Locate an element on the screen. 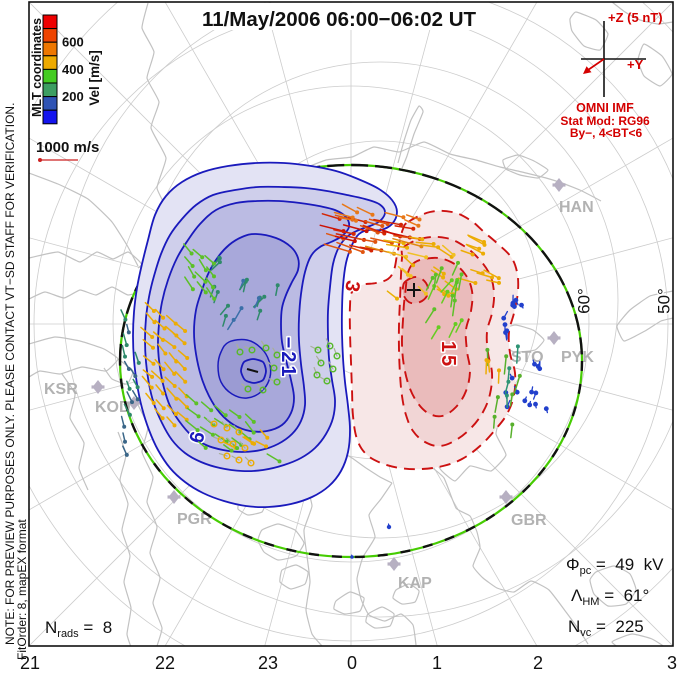 This screenshot has height=679, width=680. svg-text: MLT coordinates is located at coordinates (37, 67).